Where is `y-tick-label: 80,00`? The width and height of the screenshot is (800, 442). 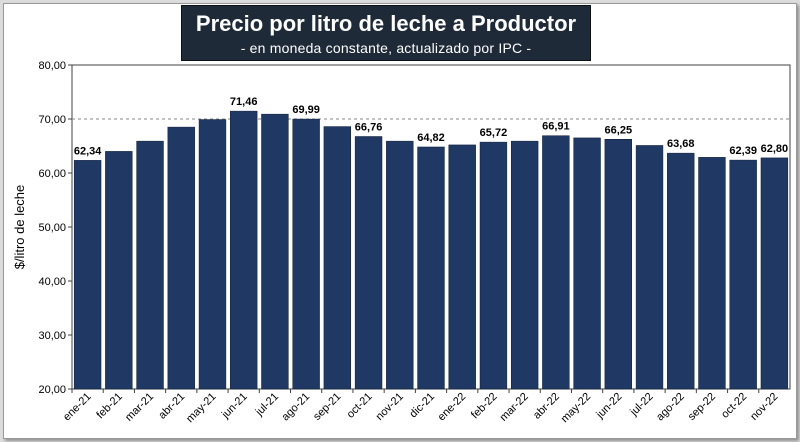
y-tick-label: 80,00 is located at coordinates (52, 66).